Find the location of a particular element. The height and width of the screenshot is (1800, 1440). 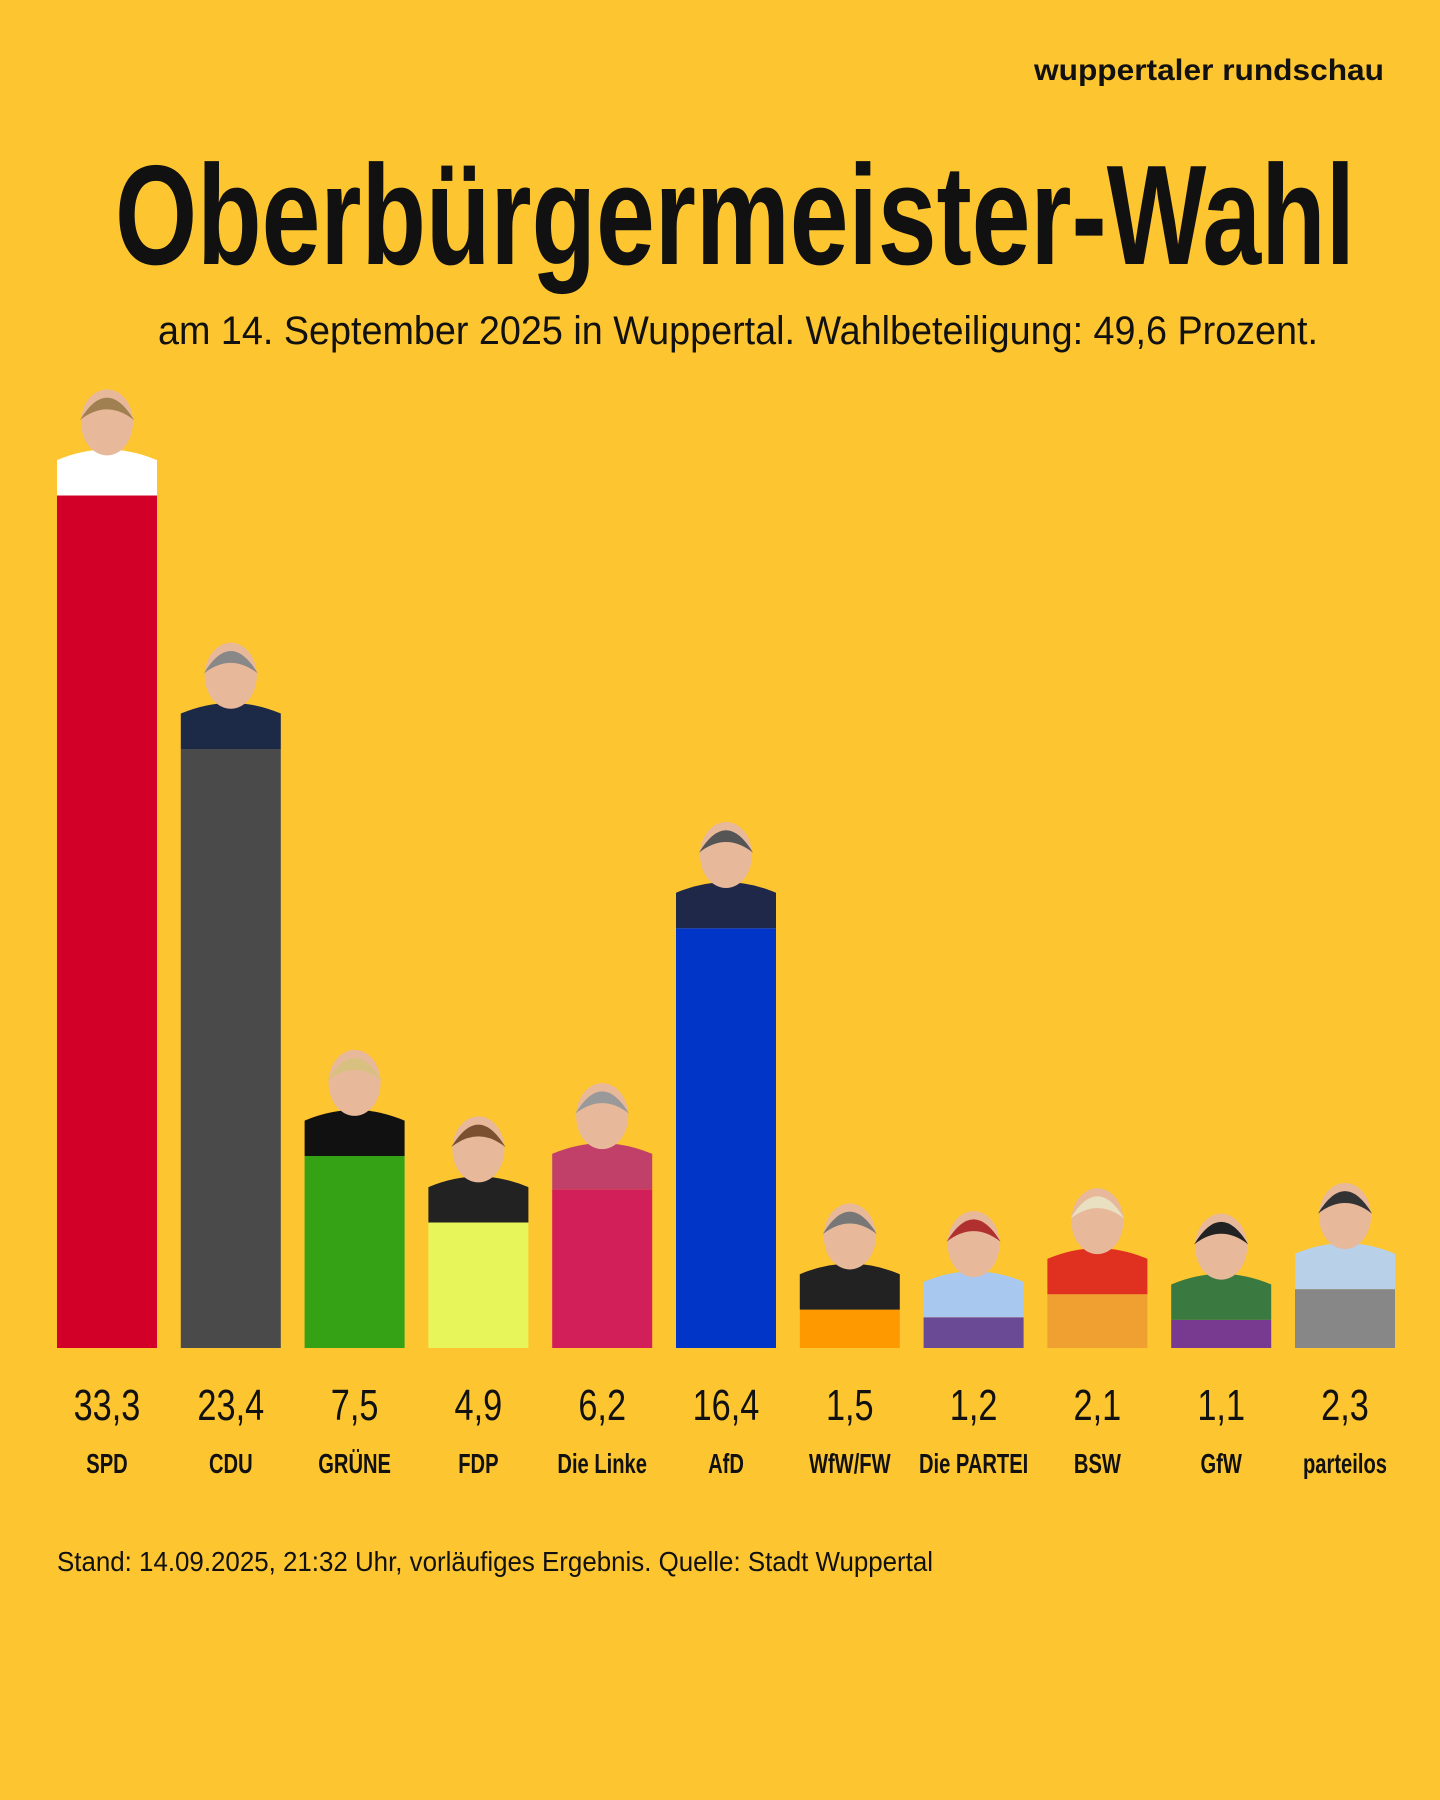

category-label: Die PARTEI is located at coordinates (973, 1464).